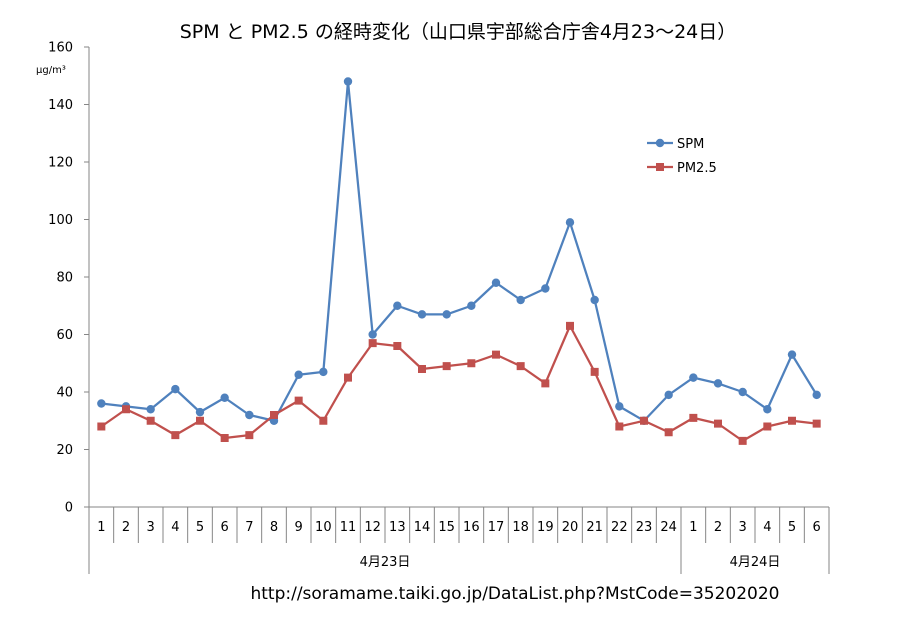 Image resolution: width=900 pixels, height=625 pixels. What do you see at coordinates (60, 220) in the screenshot?
I see `y-tick-label: 100` at bounding box center [60, 220].